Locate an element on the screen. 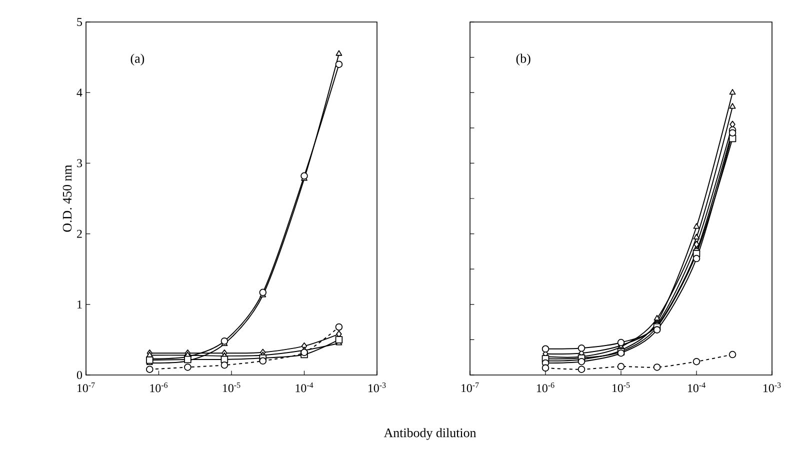 The height and width of the screenshot is (450, 786). annotation: (b) is located at coordinates (523, 60).